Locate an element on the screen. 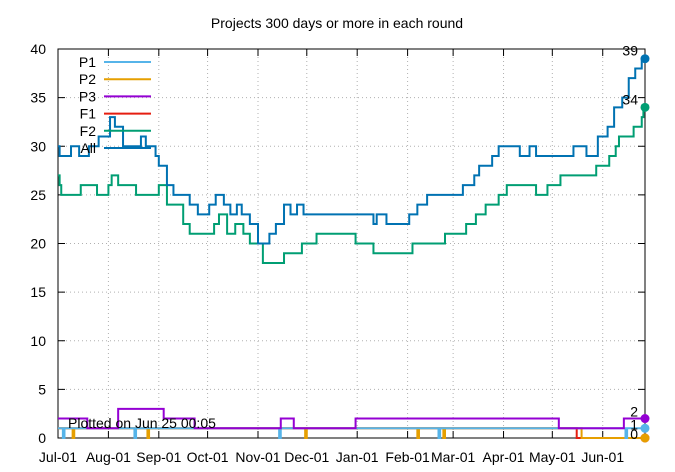  y-tick-label: 20 is located at coordinates (38, 244).